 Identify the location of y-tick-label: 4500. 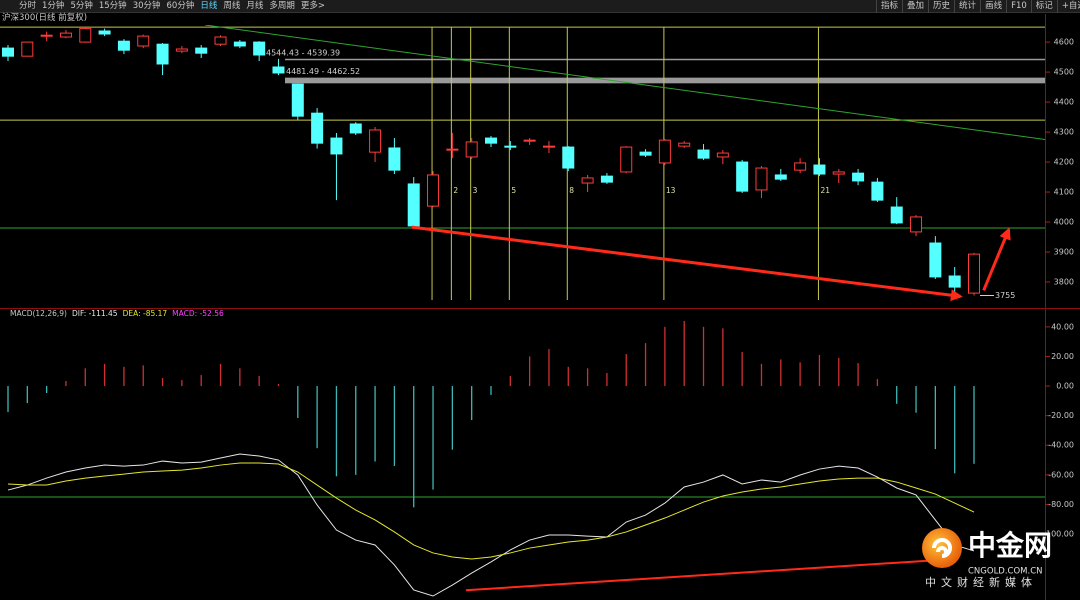
(1064, 72).